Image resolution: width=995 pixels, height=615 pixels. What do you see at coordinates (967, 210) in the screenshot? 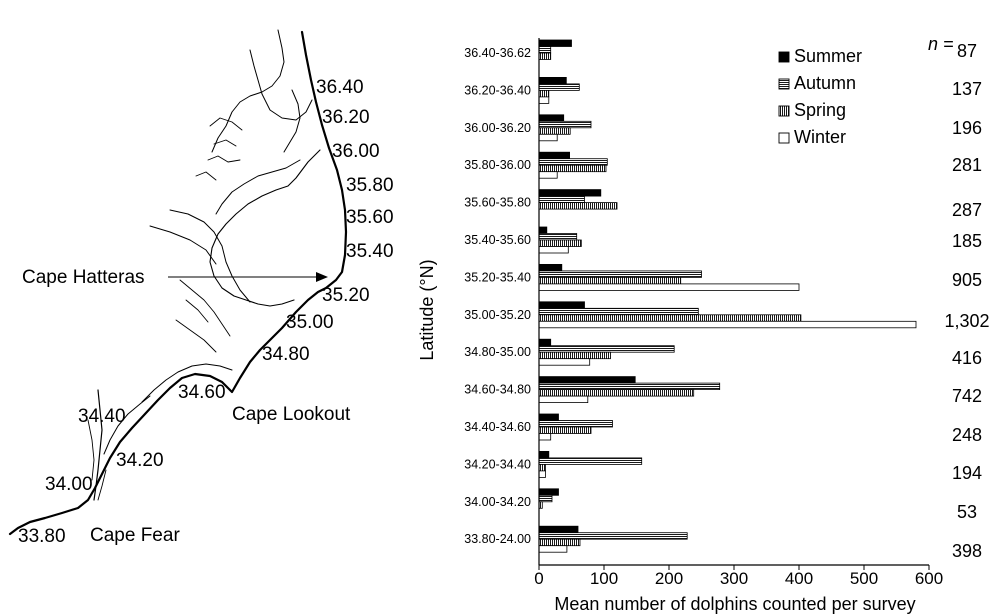
I see `n-value-label: 287` at bounding box center [967, 210].